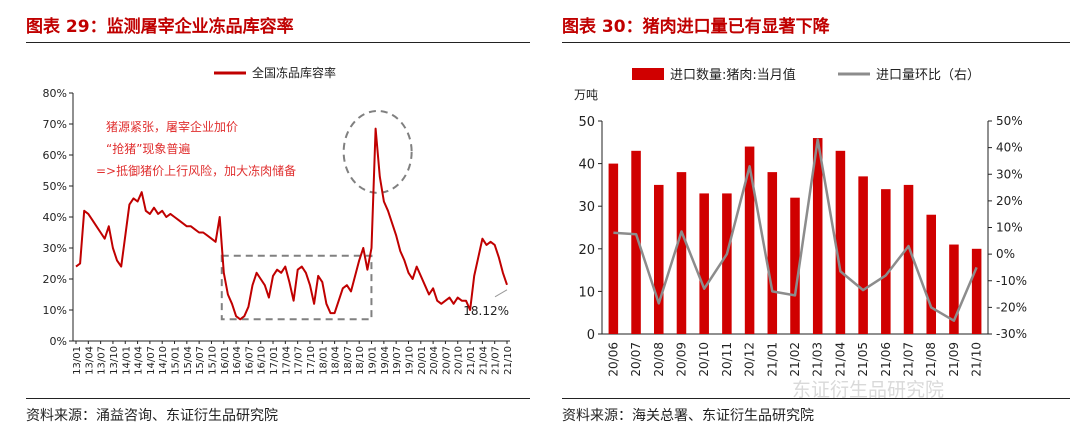 The width and height of the screenshot is (1080, 440). I want to click on right-x-tick-label: 20/10, so click(704, 359).